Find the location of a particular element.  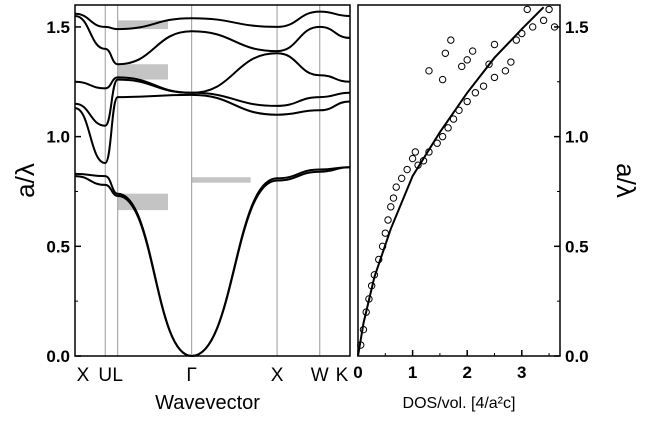

k-point-label-5: W is located at coordinates (320, 375).